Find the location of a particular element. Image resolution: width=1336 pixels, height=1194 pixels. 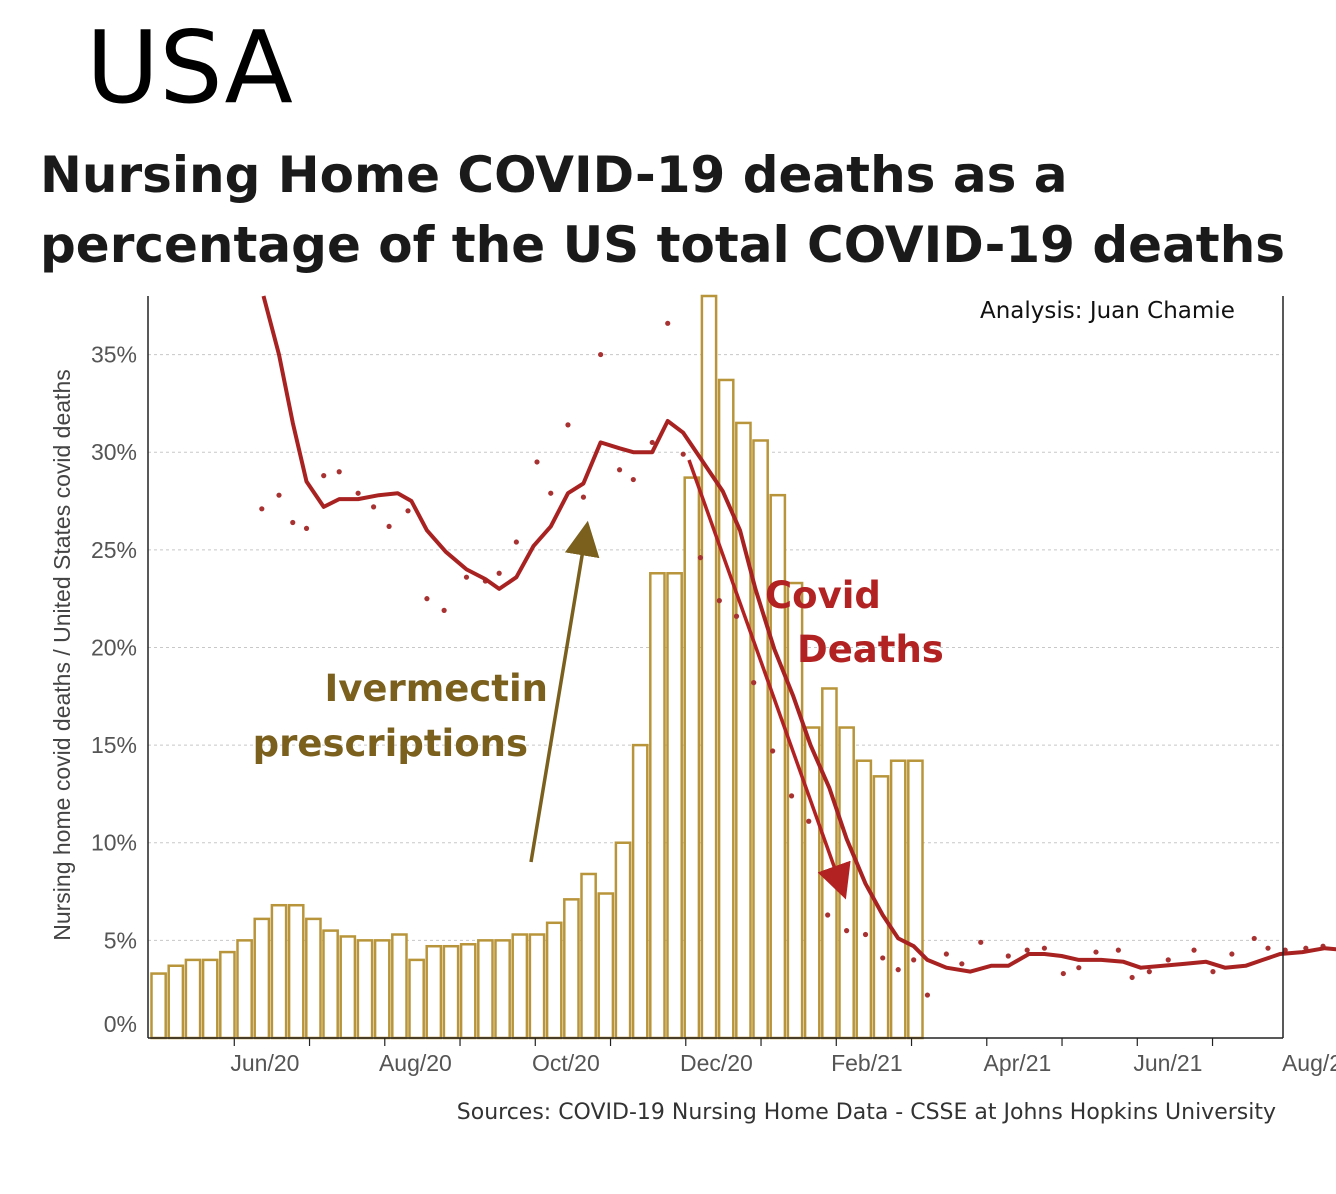

y-tick-label: 5% is located at coordinates (120, 940).